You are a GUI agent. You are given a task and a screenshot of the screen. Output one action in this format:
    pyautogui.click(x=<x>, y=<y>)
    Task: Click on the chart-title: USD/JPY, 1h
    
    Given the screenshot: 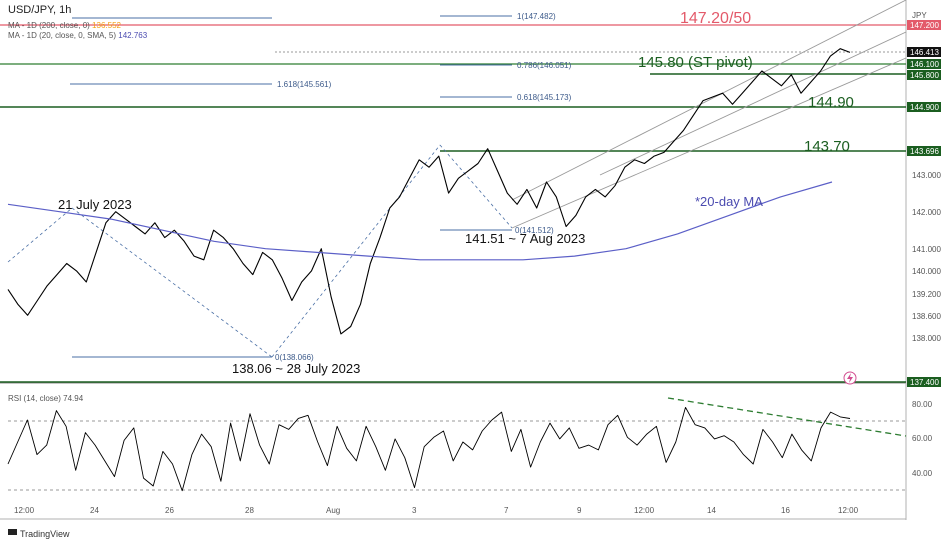 What is the action you would take?
    pyautogui.click(x=40, y=10)
    